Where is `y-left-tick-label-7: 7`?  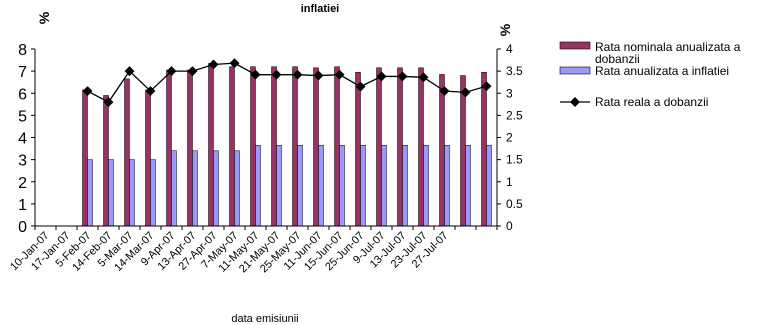 y-left-tick-label-7: 7 is located at coordinates (22, 72).